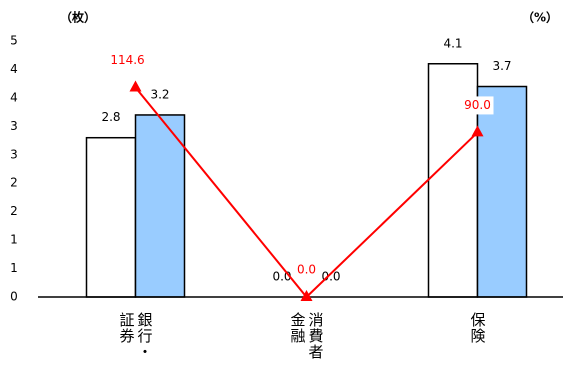 This screenshot has width=566, height=374. Describe the element at coordinates (110, 117) in the screenshot. I see `bar-value-label: 2.8` at that location.